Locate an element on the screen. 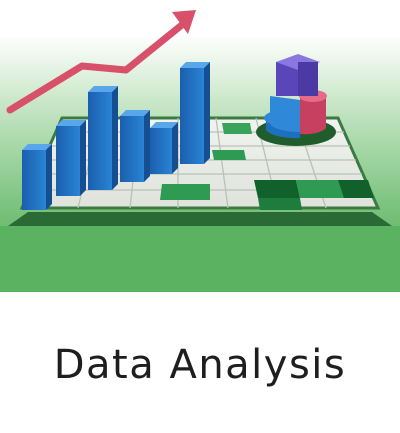 Image resolution: width=400 pixels, height=433 pixels. trend-arrow-icon is located at coordinates (101, 62).